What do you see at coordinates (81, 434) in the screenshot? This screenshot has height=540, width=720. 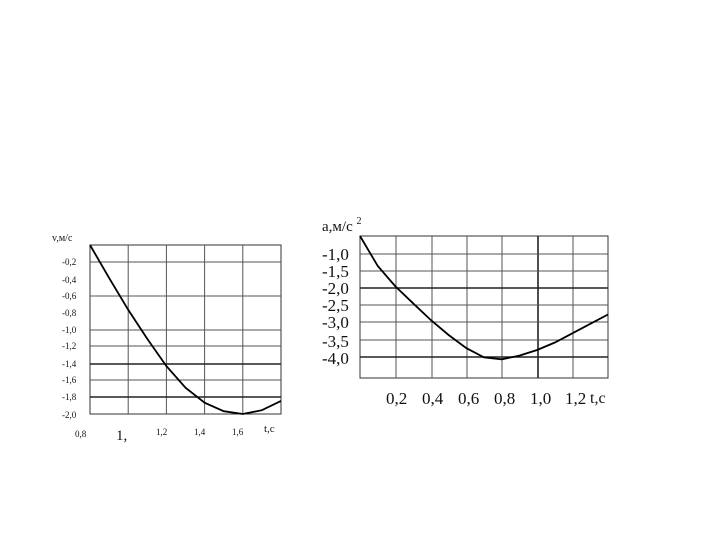 I see `velocity-x-tick-label: 0,8` at bounding box center [81, 434].